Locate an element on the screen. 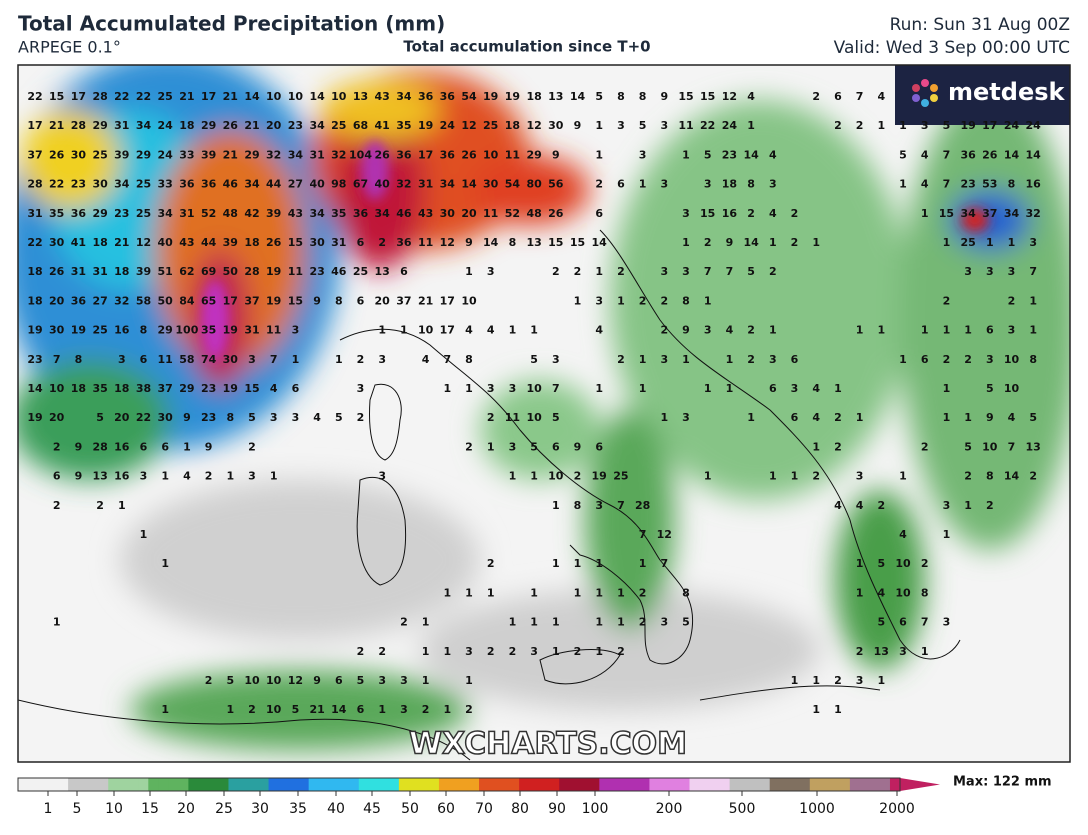 This screenshot has height=835, width=1088. grid-value: 12 is located at coordinates (533, 125).